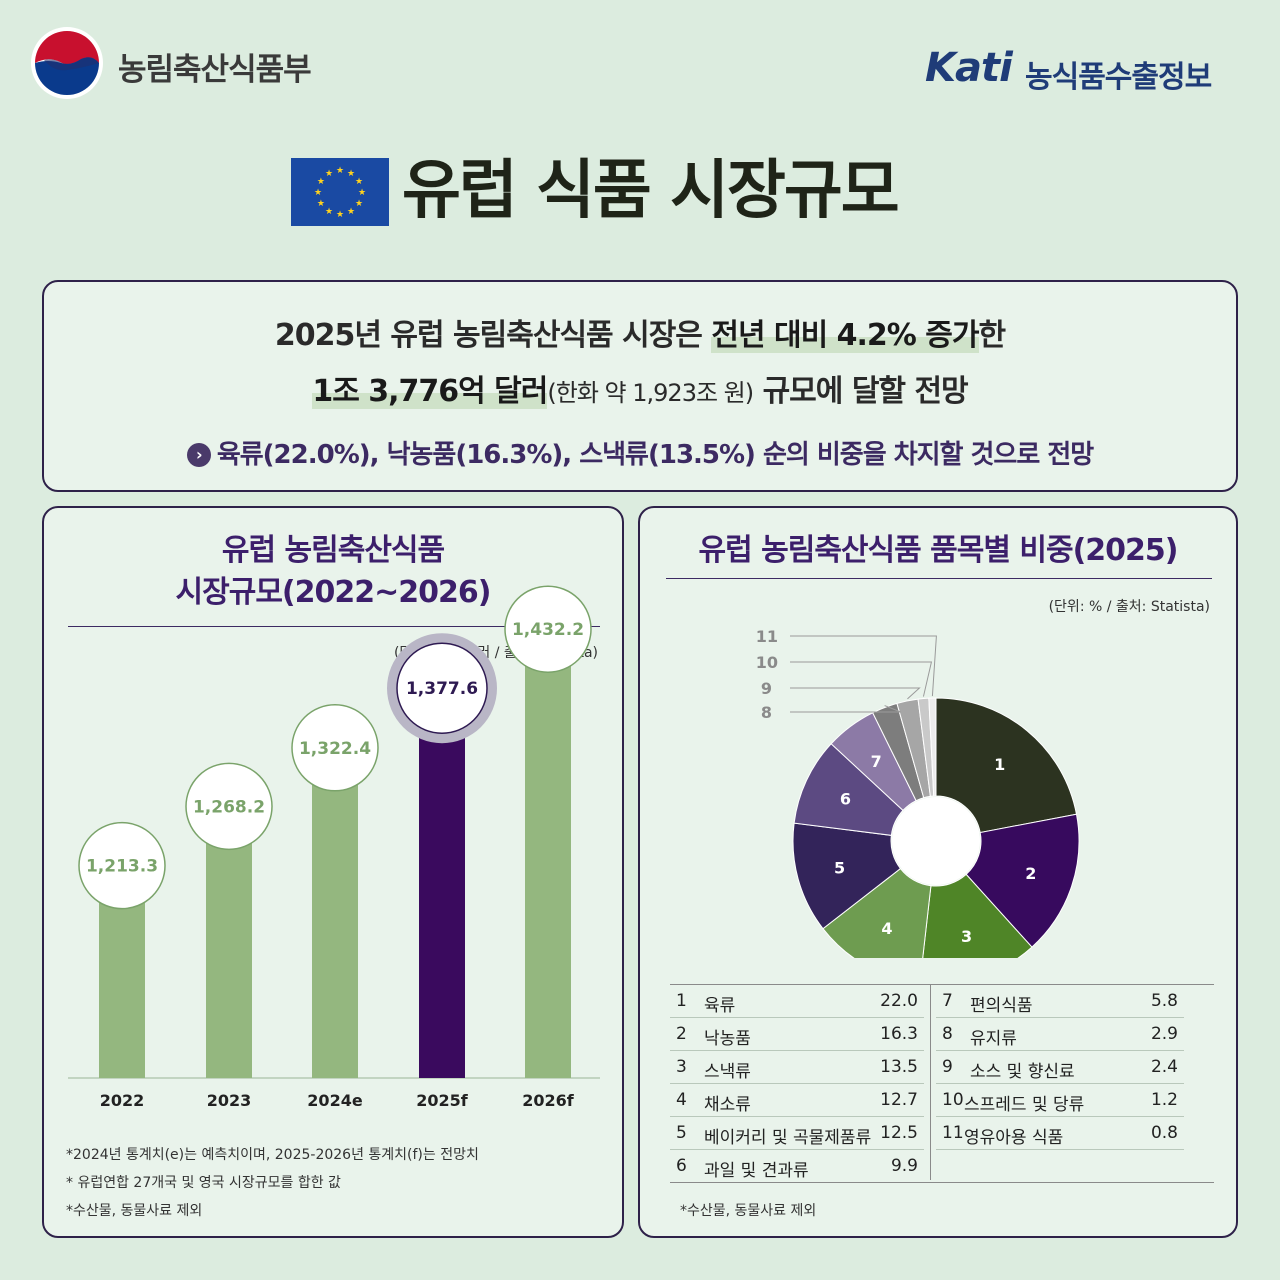  Describe the element at coordinates (797, 1001) in the screenshot. I see `legend-row: 1 육류 22.0` at that location.